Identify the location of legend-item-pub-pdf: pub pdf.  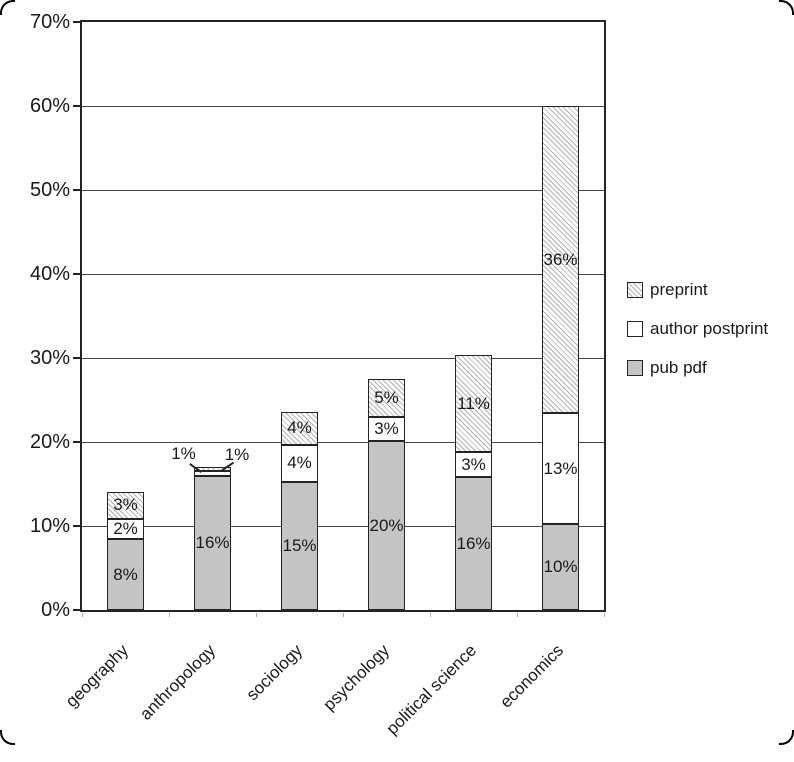
(697, 368).